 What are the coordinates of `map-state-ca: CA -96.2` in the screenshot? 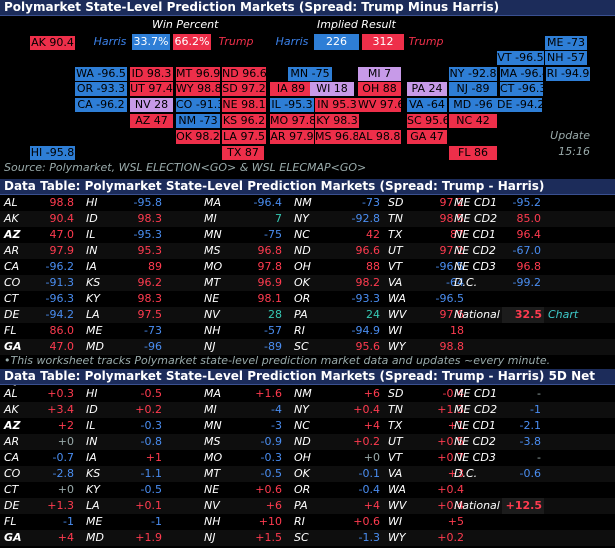 It's located at (101, 105).